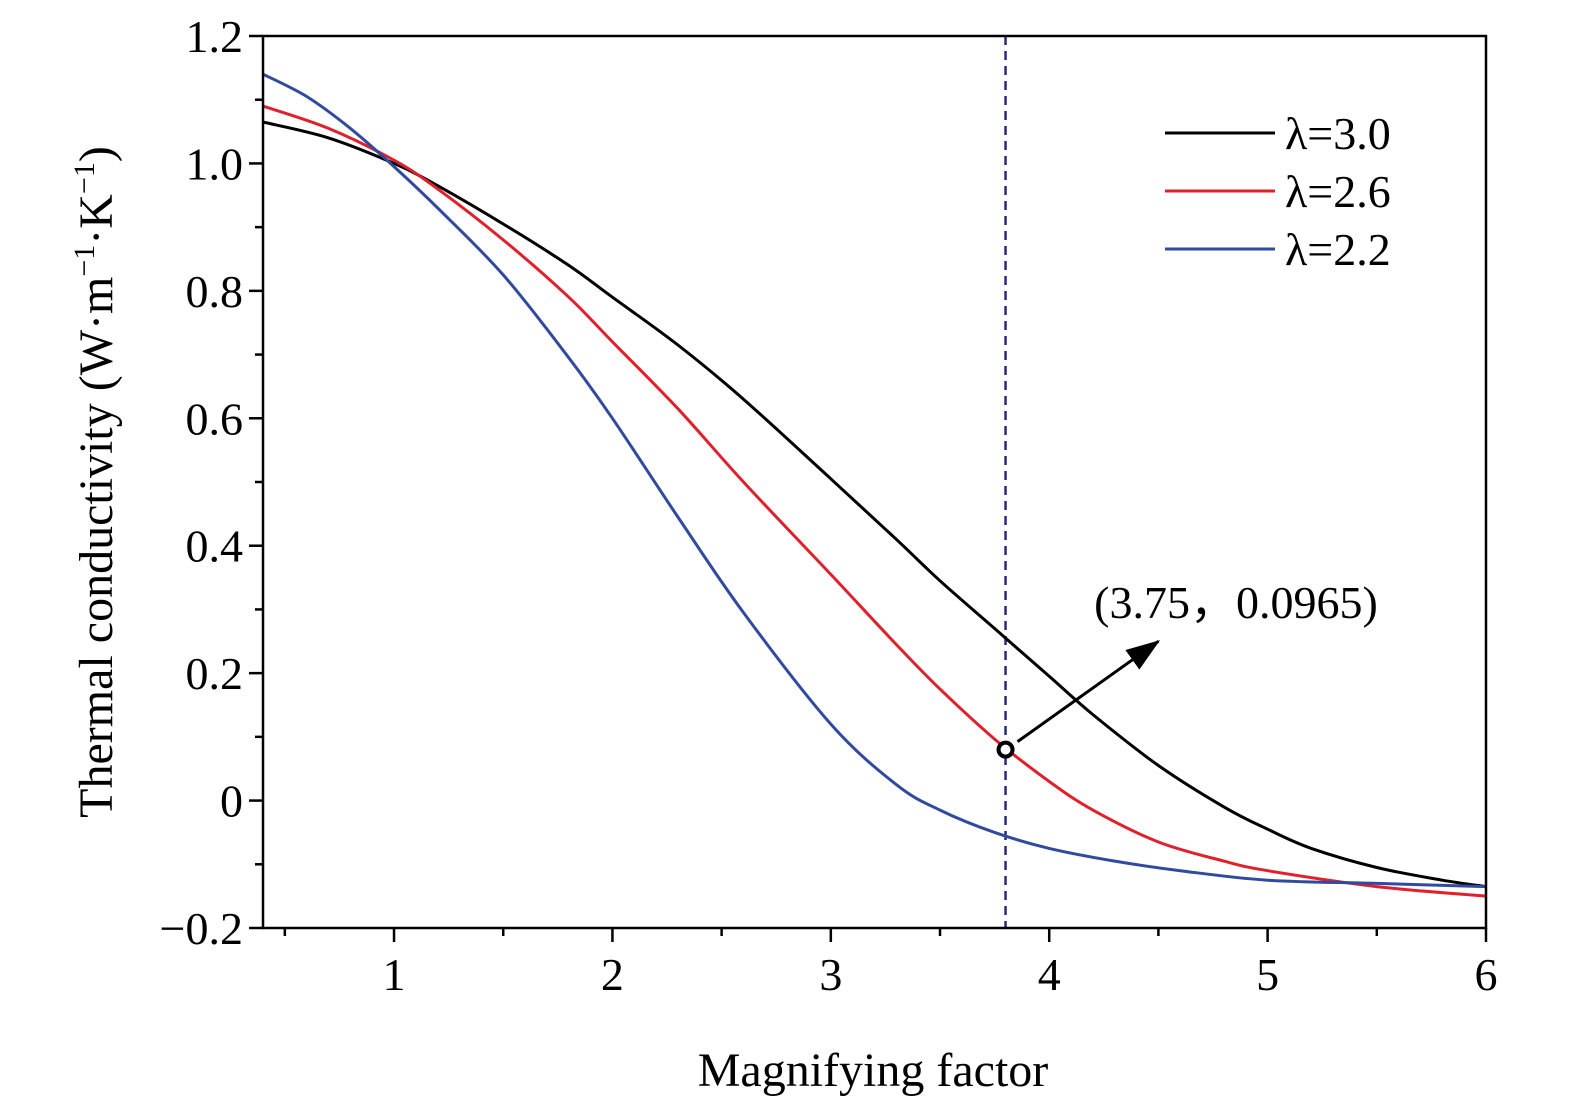  Describe the element at coordinates (1267, 974) in the screenshot. I see `x-tick-label: 5` at that location.